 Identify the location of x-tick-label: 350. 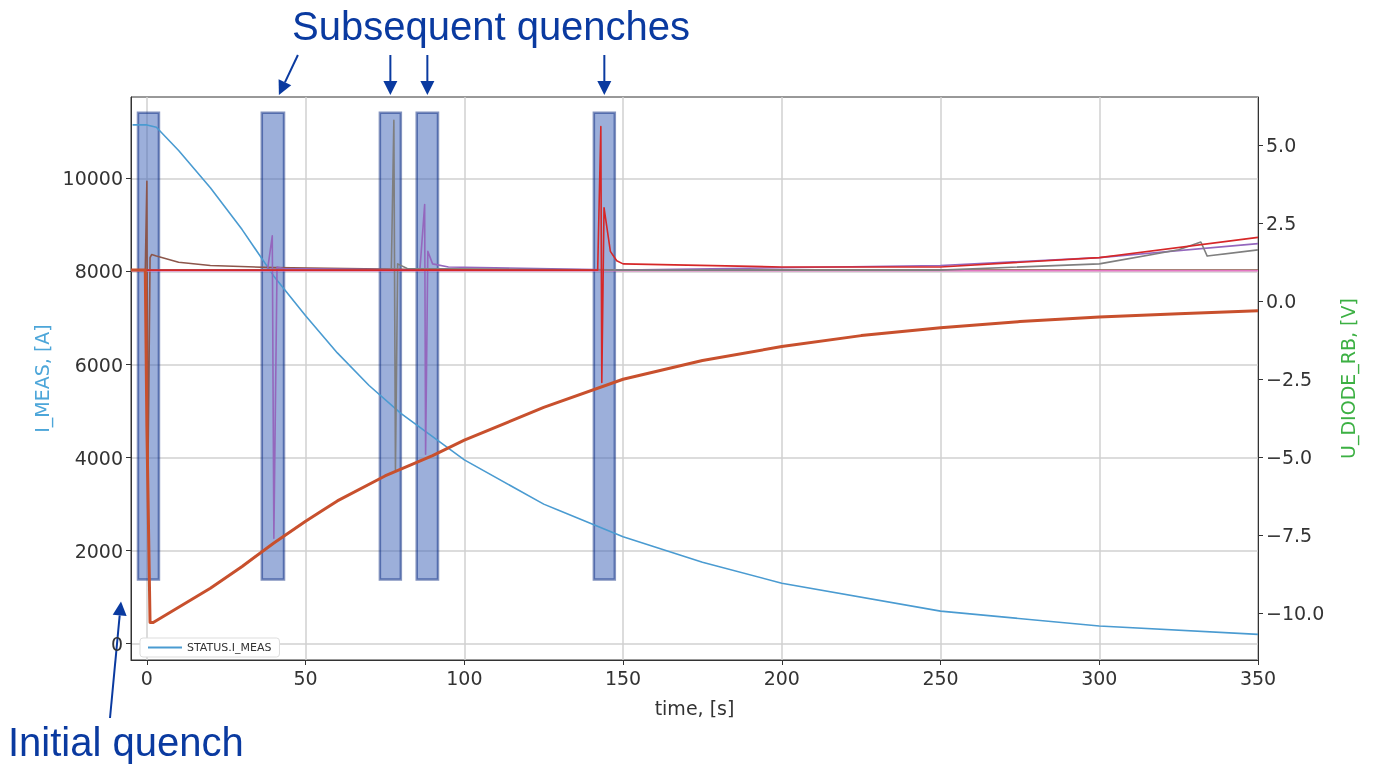
(1258, 677).